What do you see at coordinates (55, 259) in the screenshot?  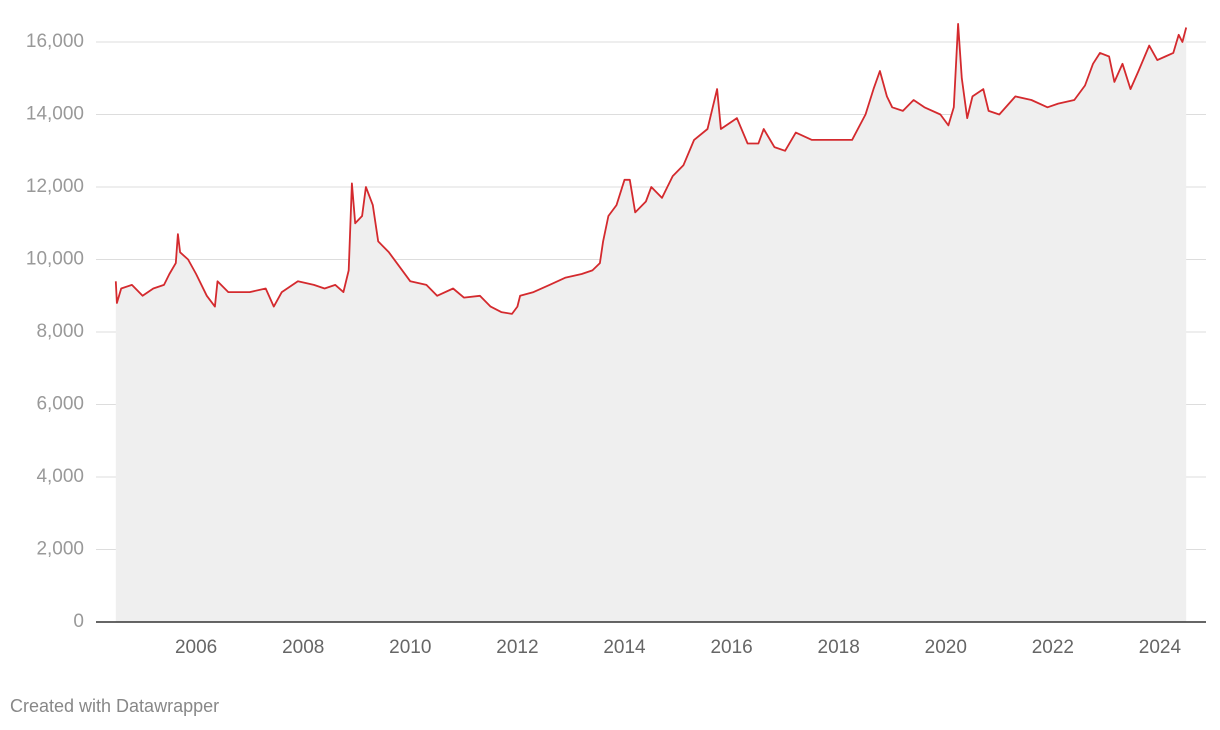 I see `y-tick-label: 10,000` at bounding box center [55, 259].